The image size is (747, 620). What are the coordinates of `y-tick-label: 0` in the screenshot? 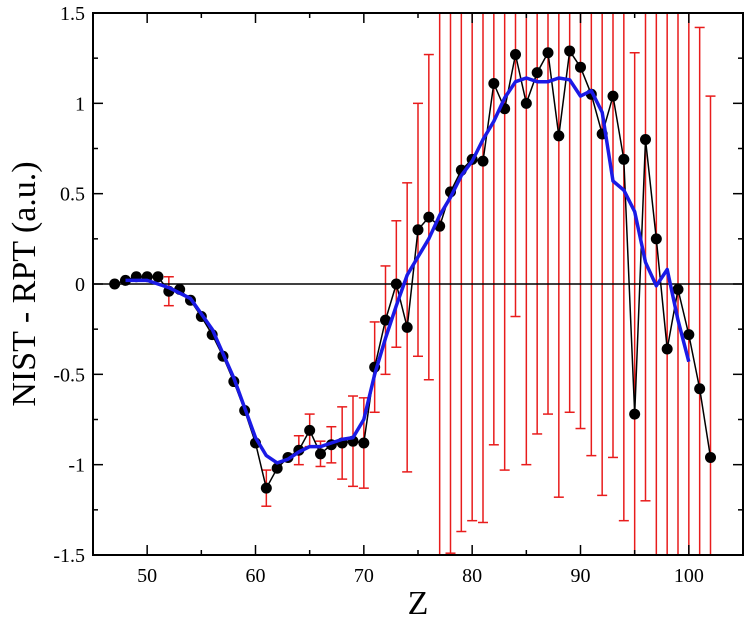 It's located at (80, 285).